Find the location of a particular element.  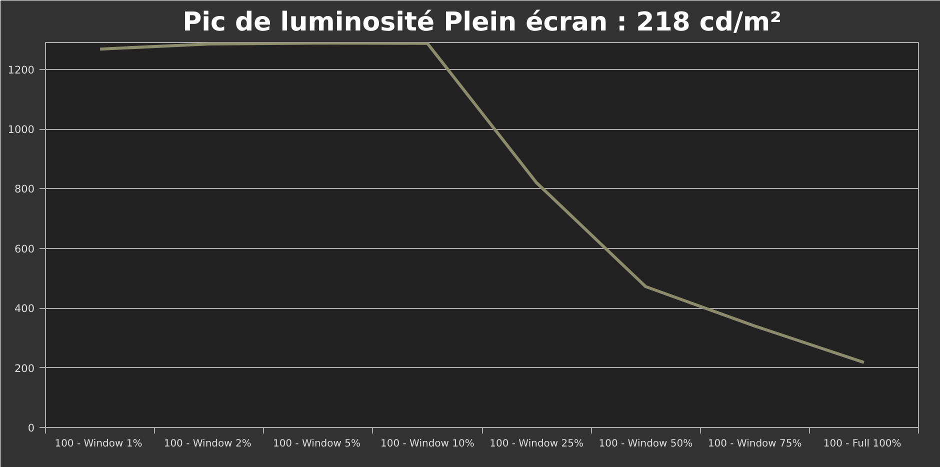

y-tick-label: 1000 is located at coordinates (21, 130).